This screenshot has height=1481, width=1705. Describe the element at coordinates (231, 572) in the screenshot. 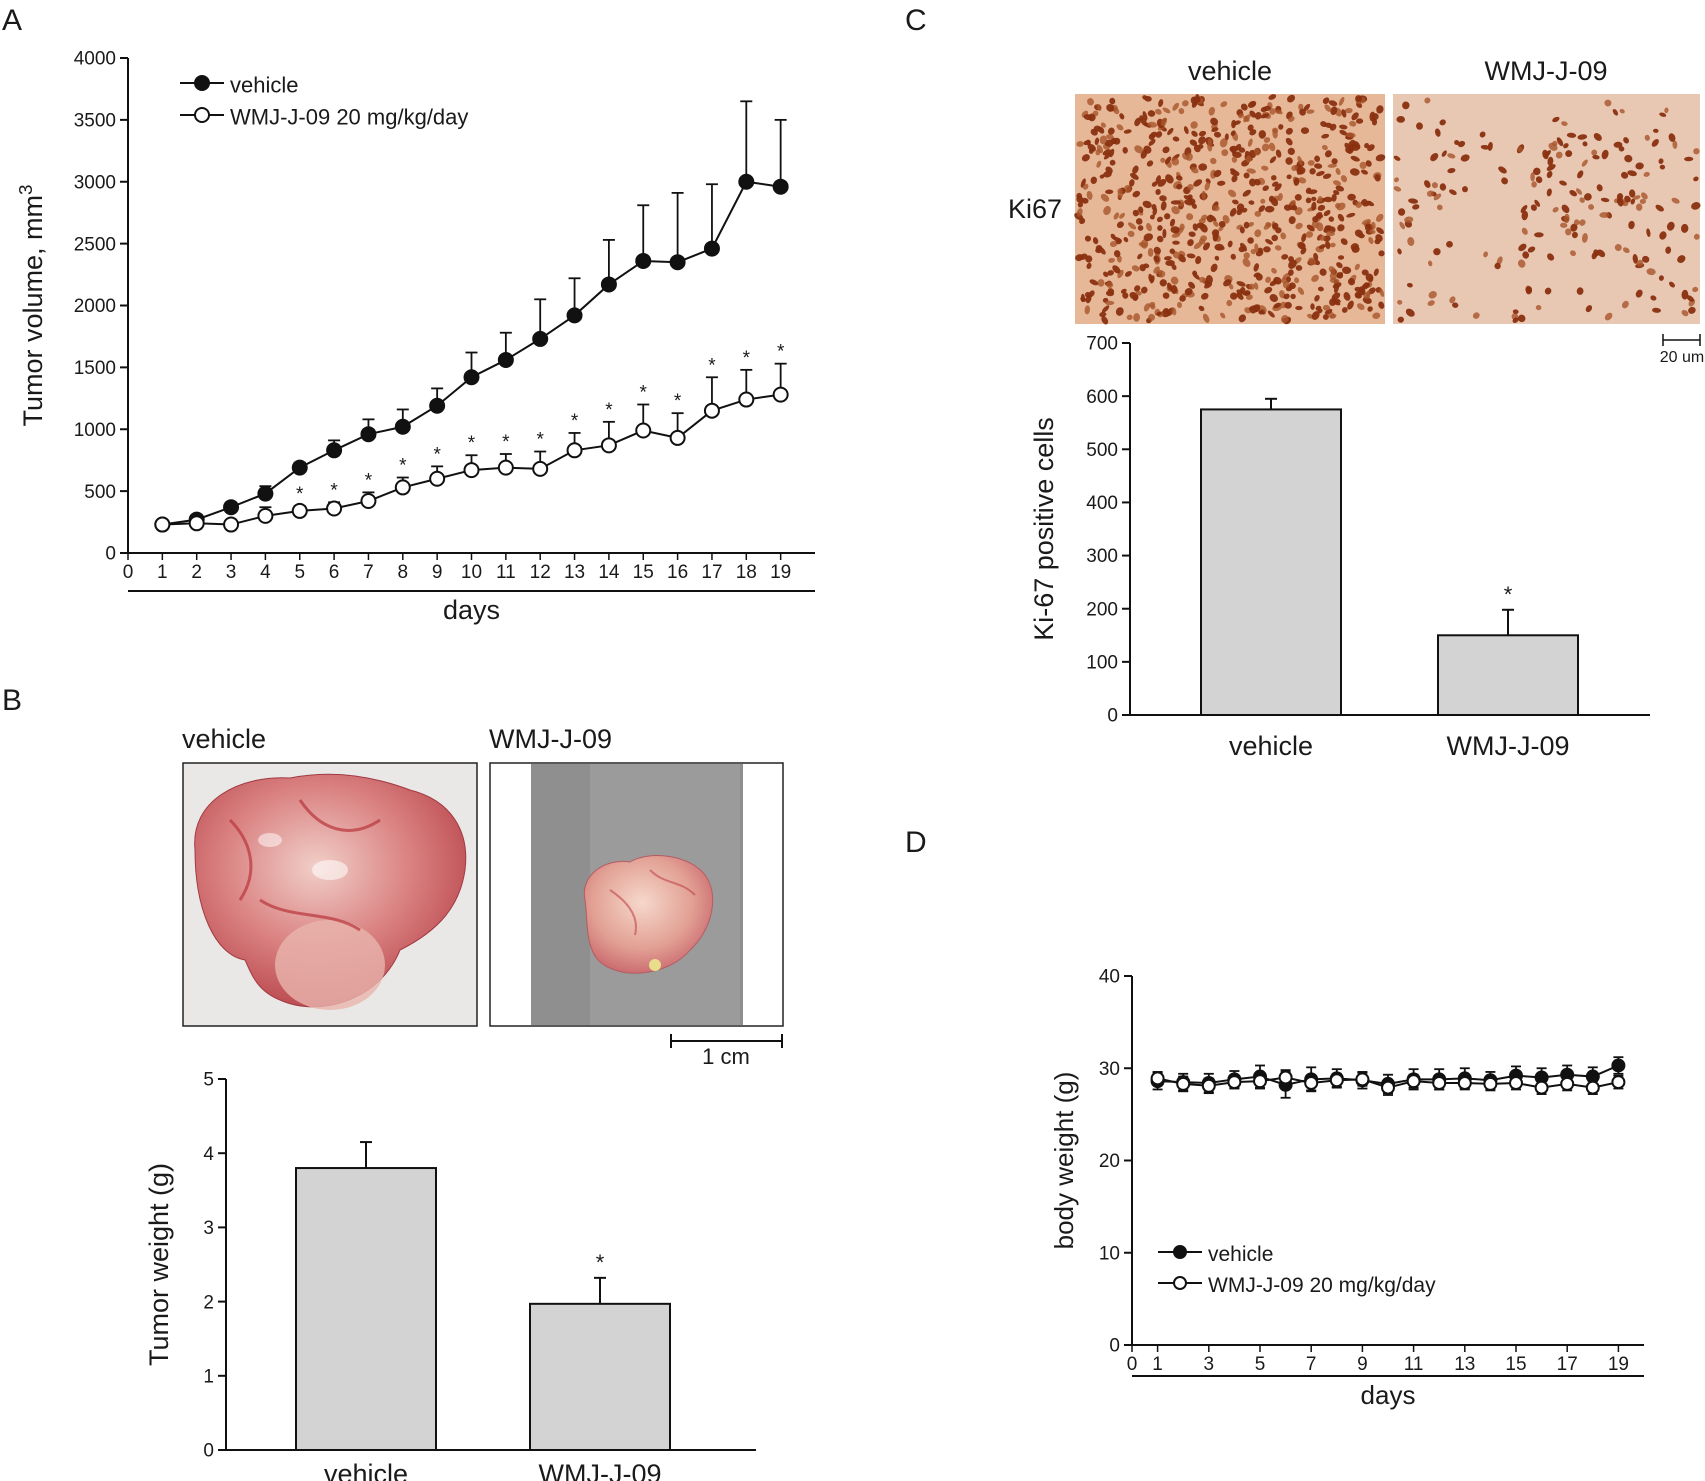

I see `x-tick-label: 3` at that location.